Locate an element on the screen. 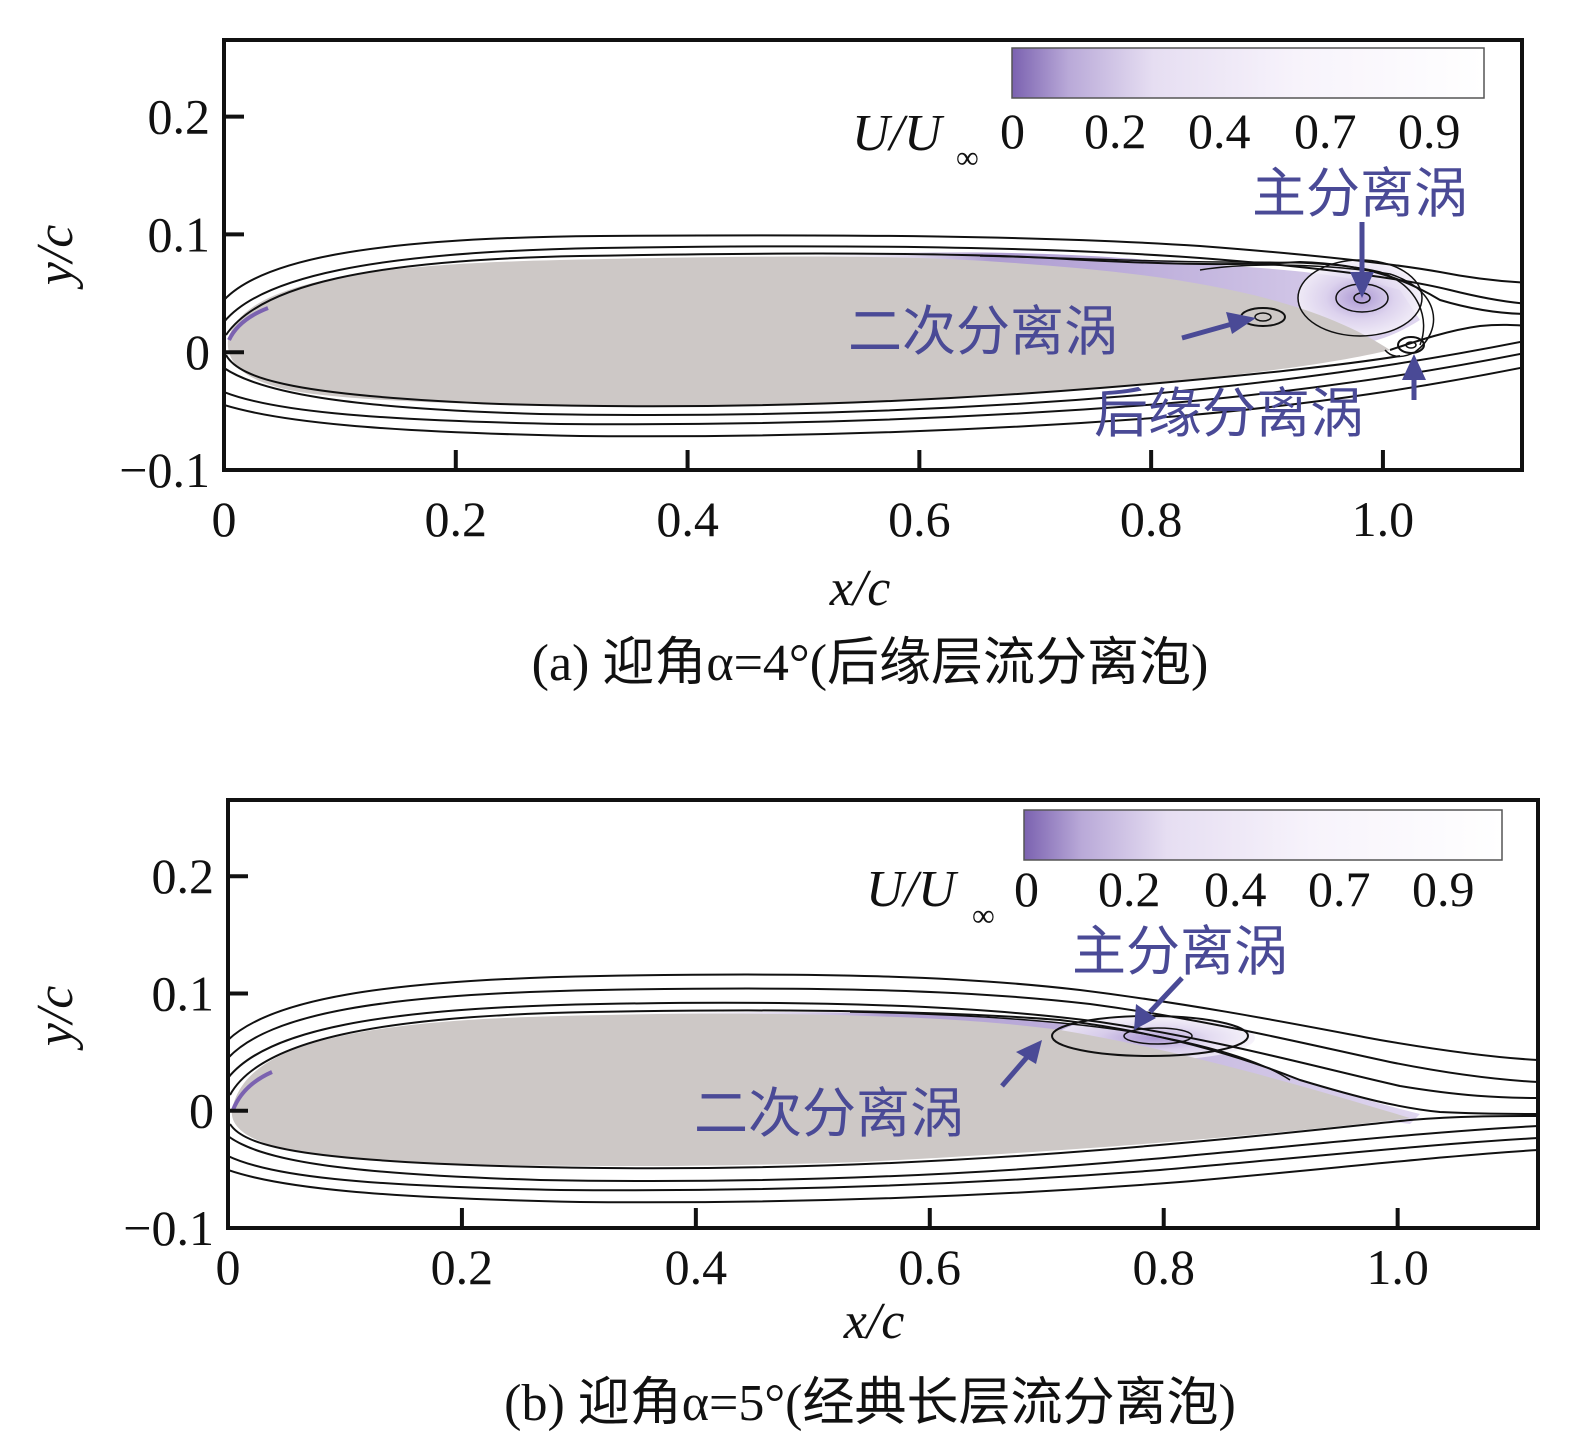 The height and width of the screenshot is (1450, 1576). panel-b-x-tick-label: 0.2 is located at coordinates (462, 1267).